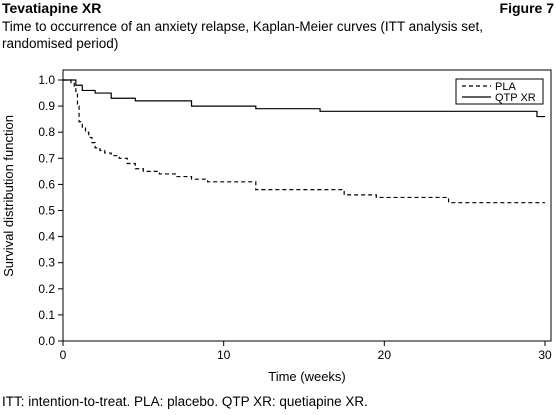 Image resolution: width=556 pixels, height=415 pixels. I want to click on y-tick-label: 0.0, so click(46, 341).